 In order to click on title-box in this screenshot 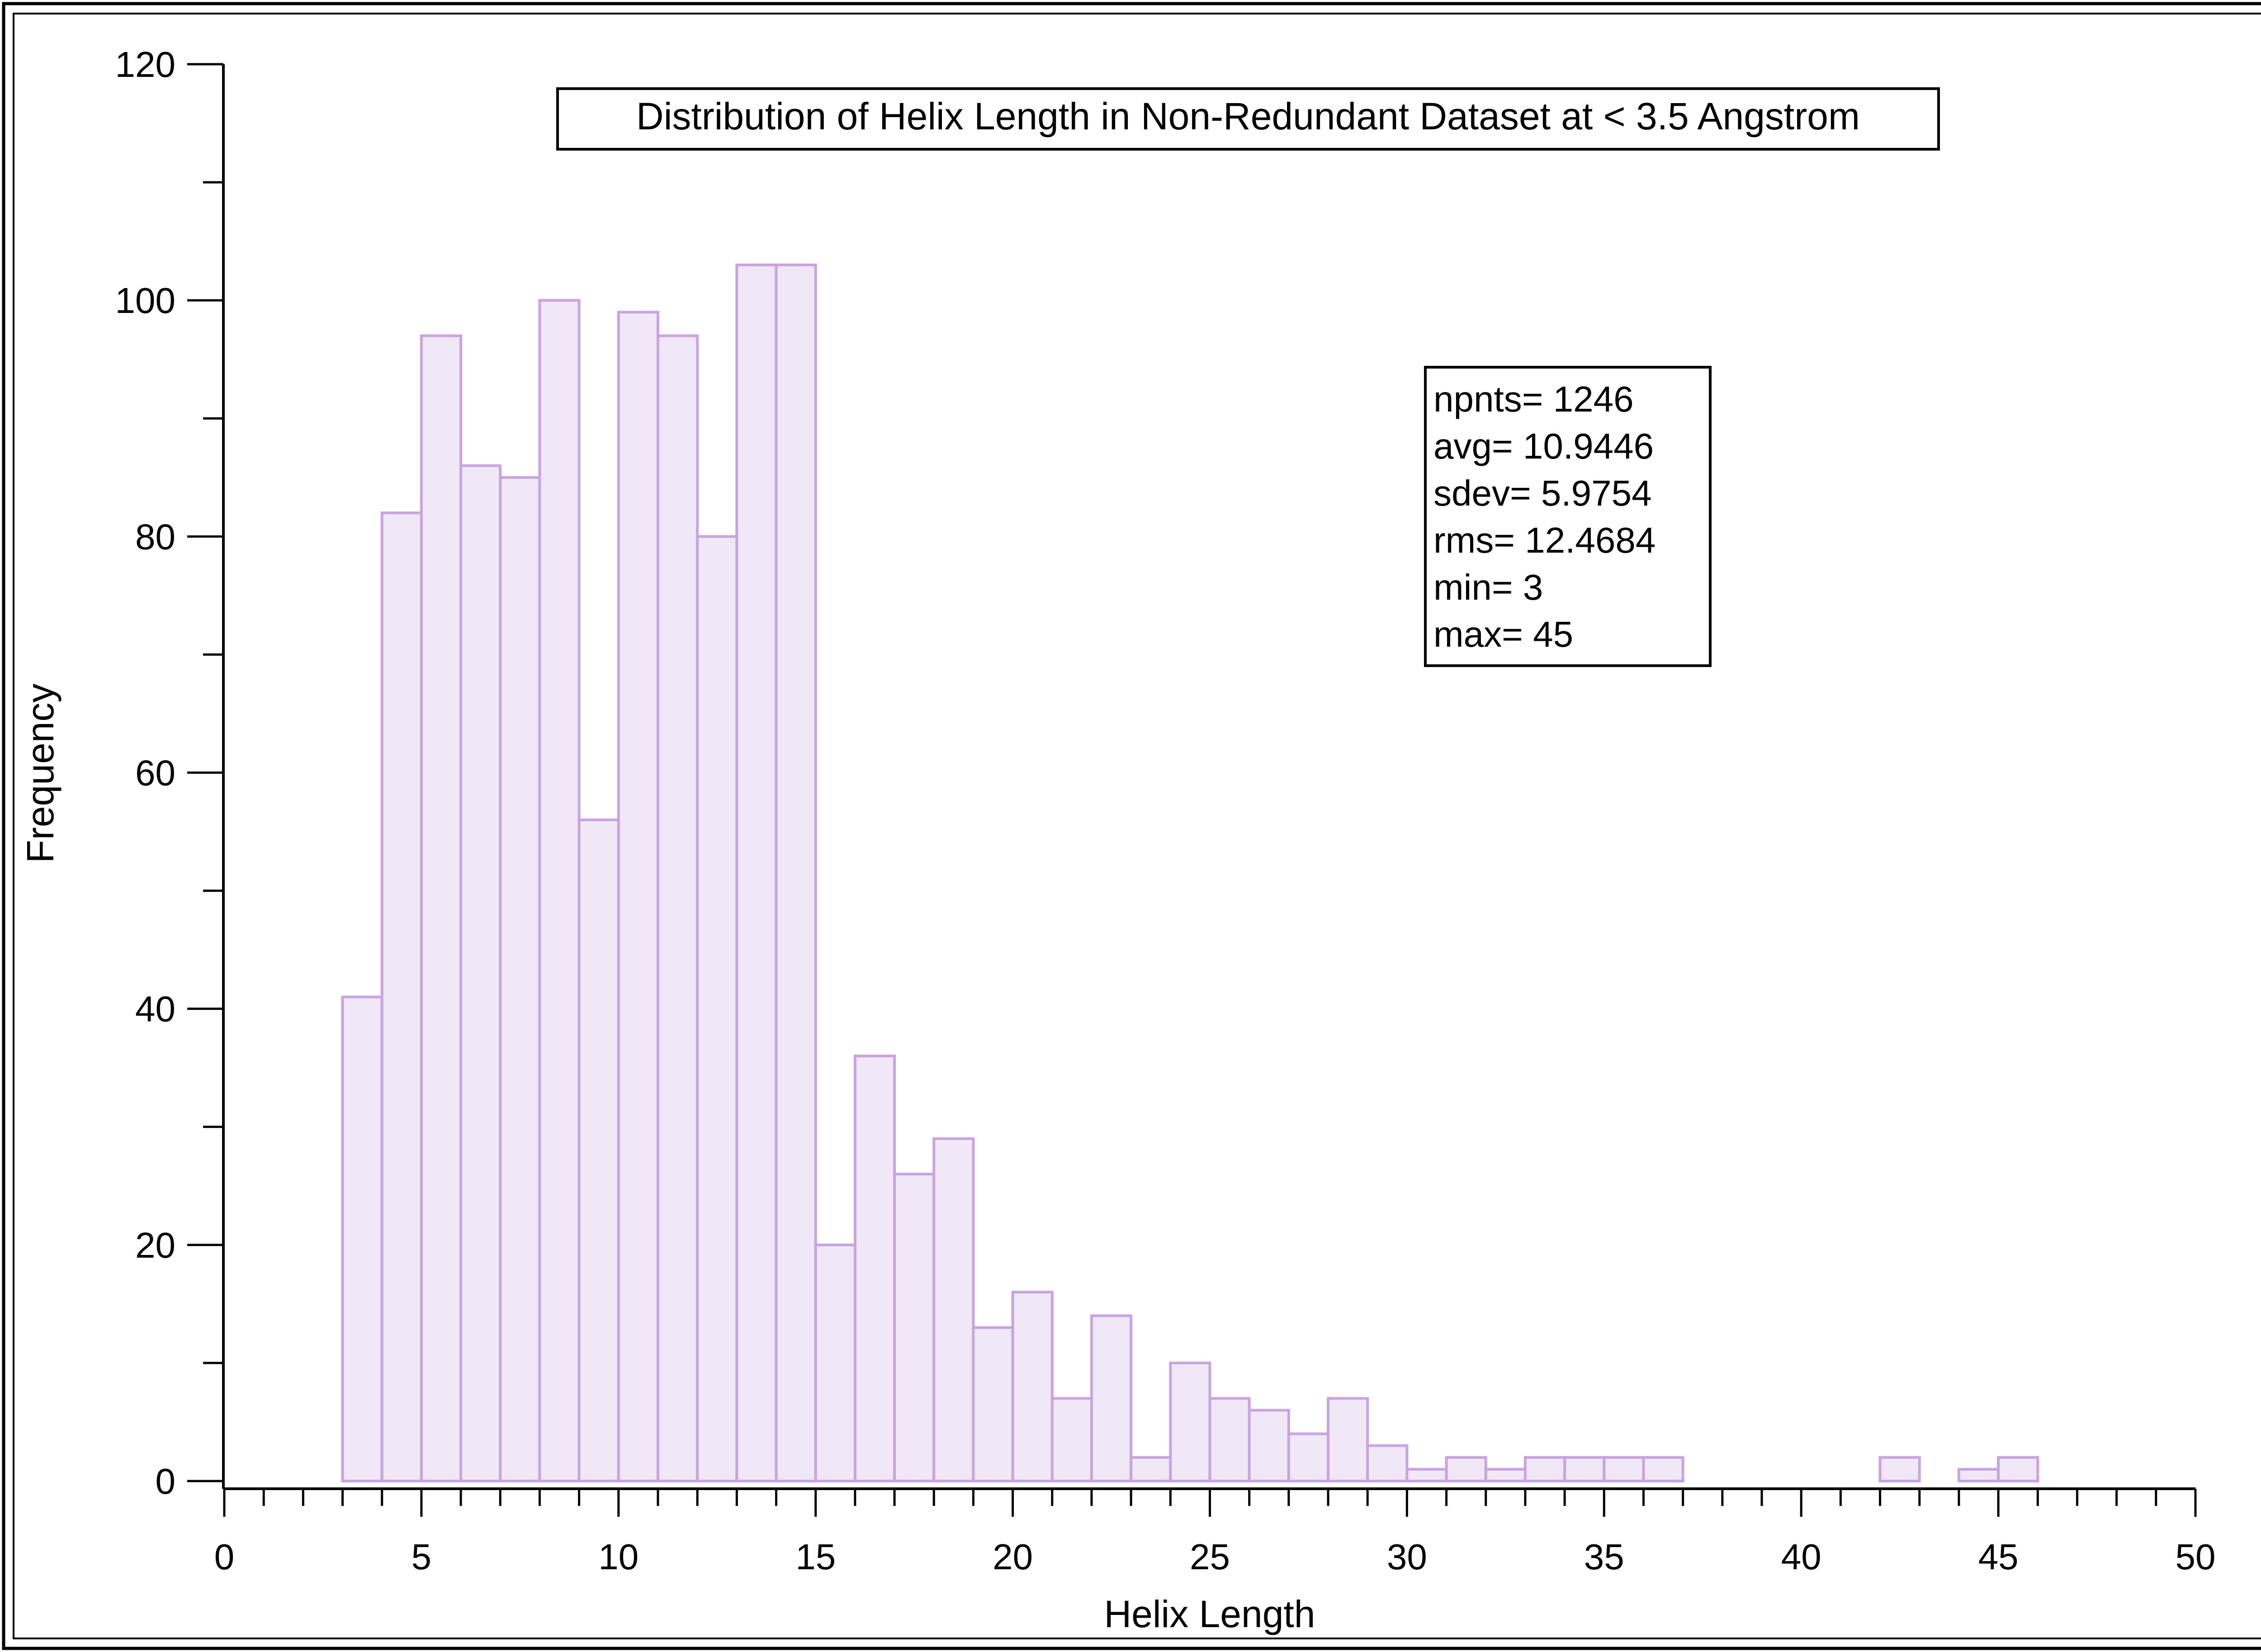, I will do `click(1248, 119)`.